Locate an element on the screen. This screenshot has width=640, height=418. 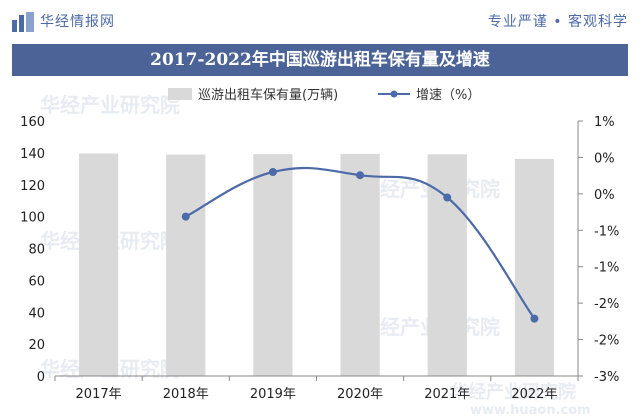
y-left-tick-label: 80 is located at coordinates (36, 250).